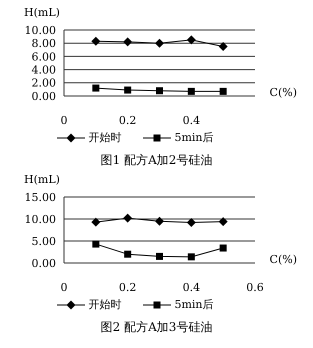  I want to click on x-tick-label: 0.6, so click(255, 287).